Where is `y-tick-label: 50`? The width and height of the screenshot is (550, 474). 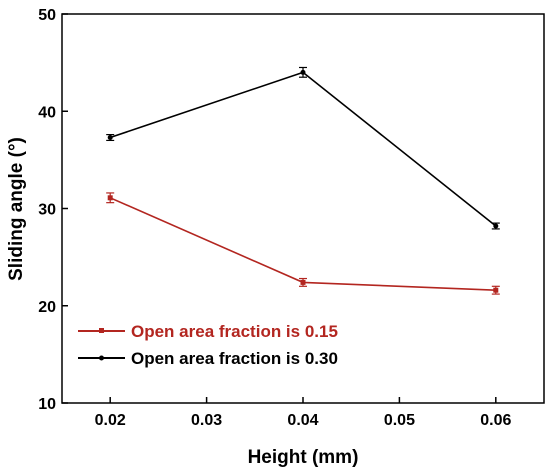
y-tick-label: 50 is located at coordinates (47, 15).